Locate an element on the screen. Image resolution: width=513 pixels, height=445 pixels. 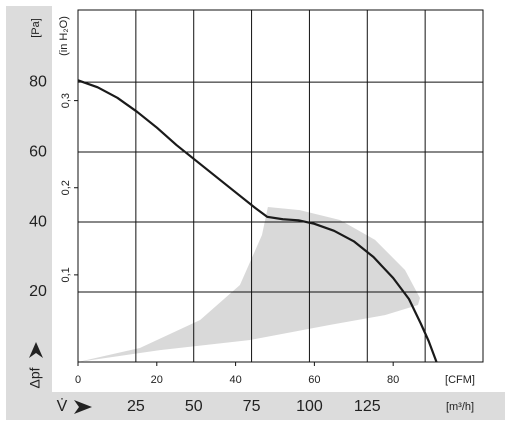
x2-tick-label: 25 is located at coordinates (136, 406).